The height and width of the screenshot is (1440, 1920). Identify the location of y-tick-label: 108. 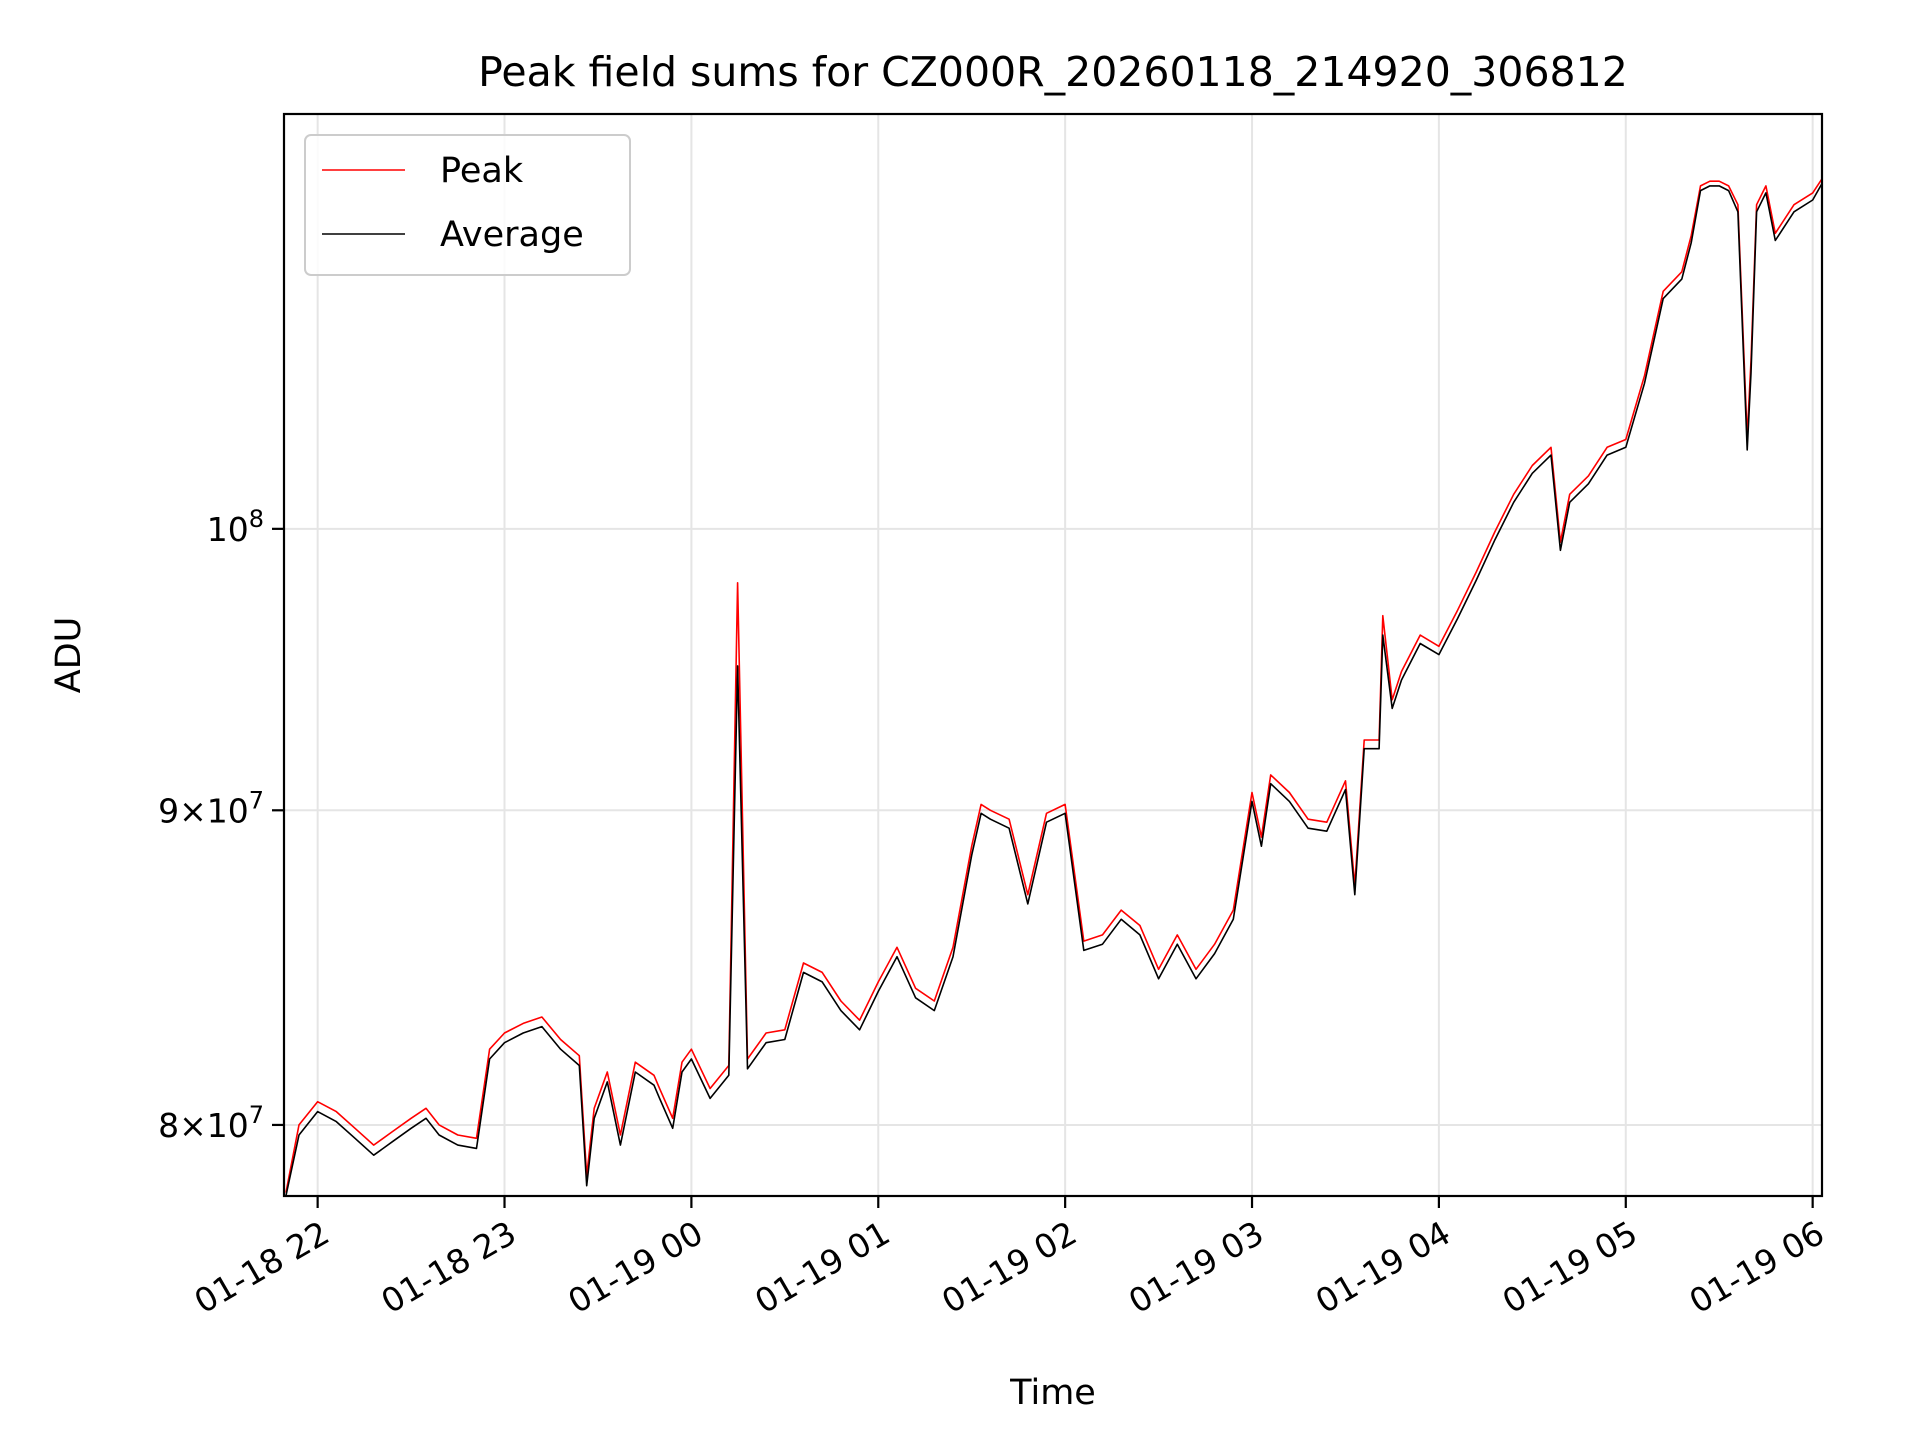
(235, 527).